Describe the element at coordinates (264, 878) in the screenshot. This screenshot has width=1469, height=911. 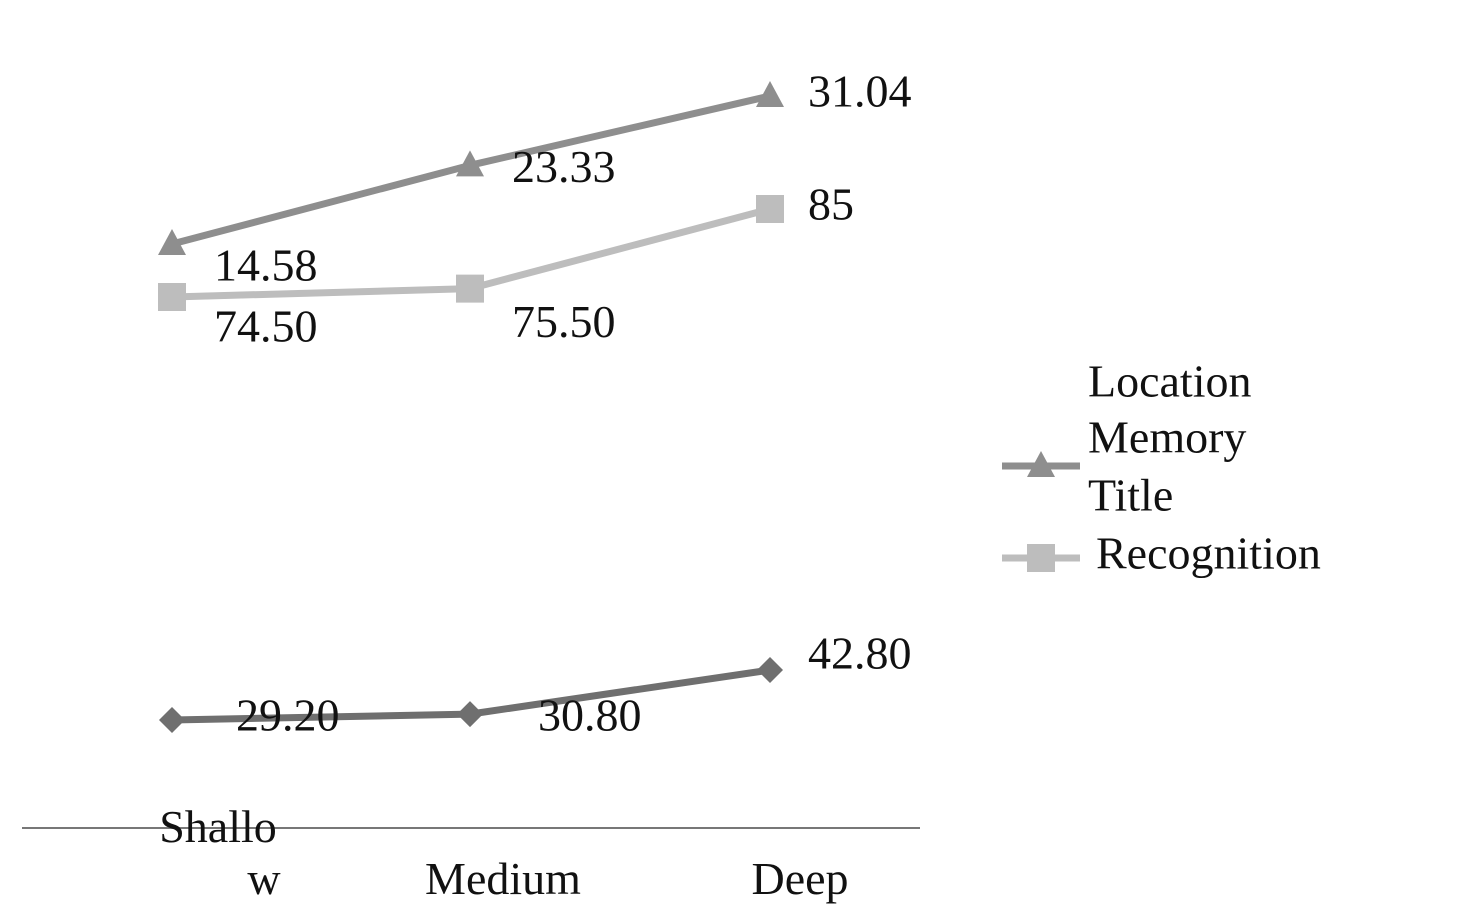
I see `x-tick-label-1-line-2: w` at that location.